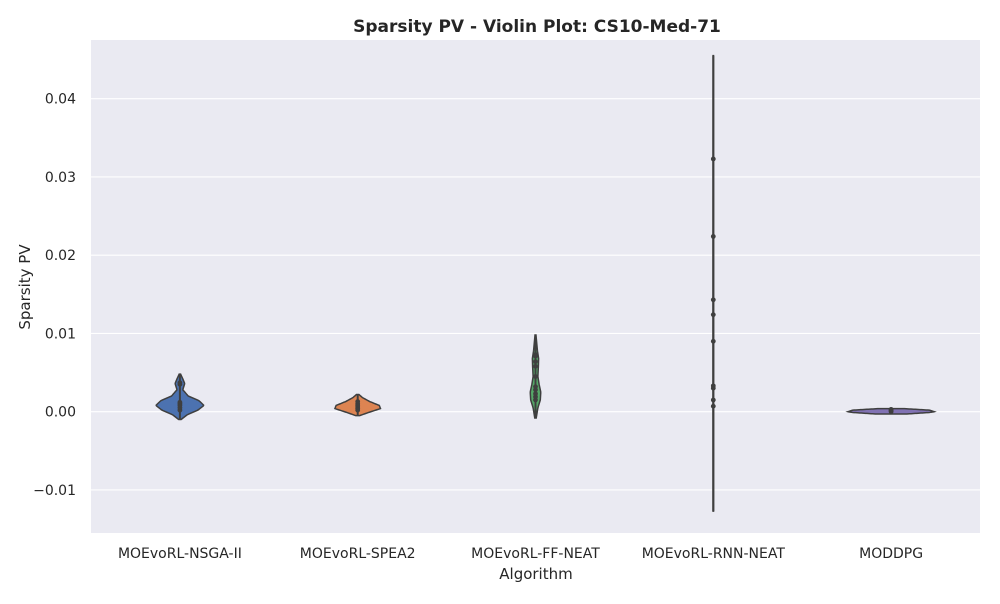 Image resolution: width=1000 pixels, height=604 pixels. Describe the element at coordinates (54, 491) in the screenshot. I see `y-tick-label: −0.01` at that location.